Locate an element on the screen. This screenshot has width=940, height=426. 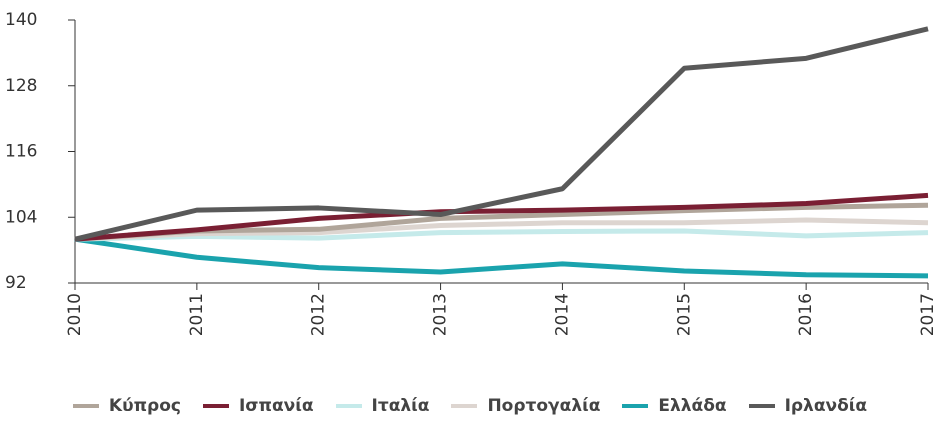
x-tick-label: 2011 is located at coordinates (197, 314).